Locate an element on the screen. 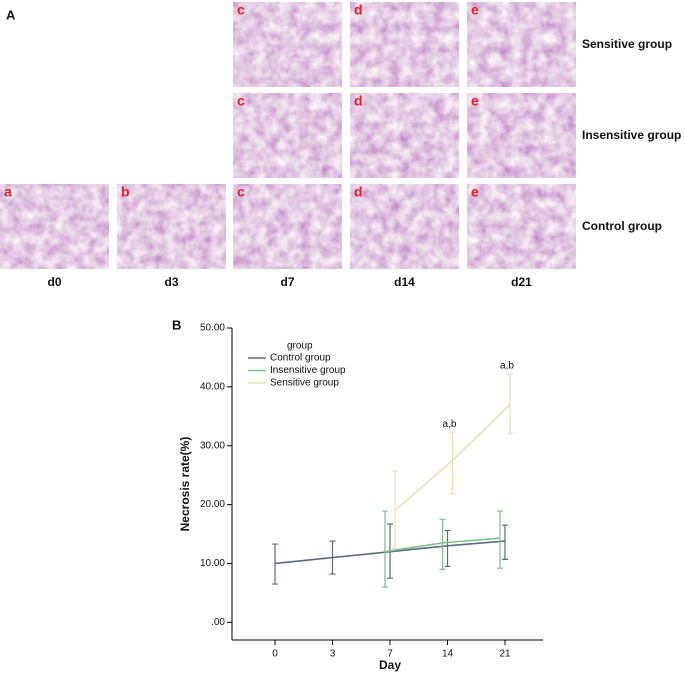 The height and width of the screenshot is (674, 685). column-label: d0 is located at coordinates (54, 282).